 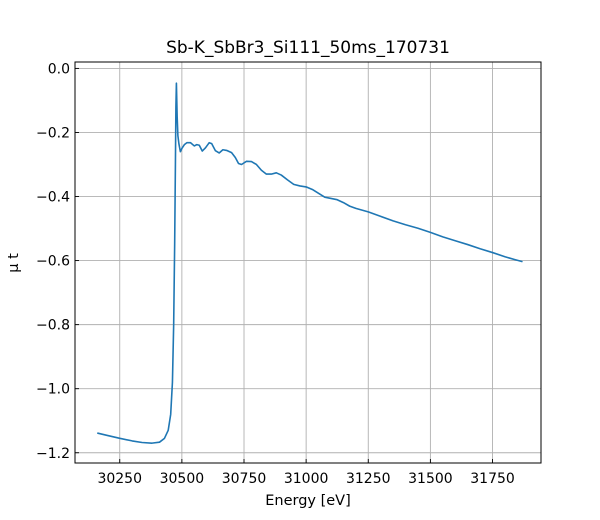 What do you see at coordinates (53, 326) in the screenshot?
I see `y-tick-label: −0.8` at bounding box center [53, 326].